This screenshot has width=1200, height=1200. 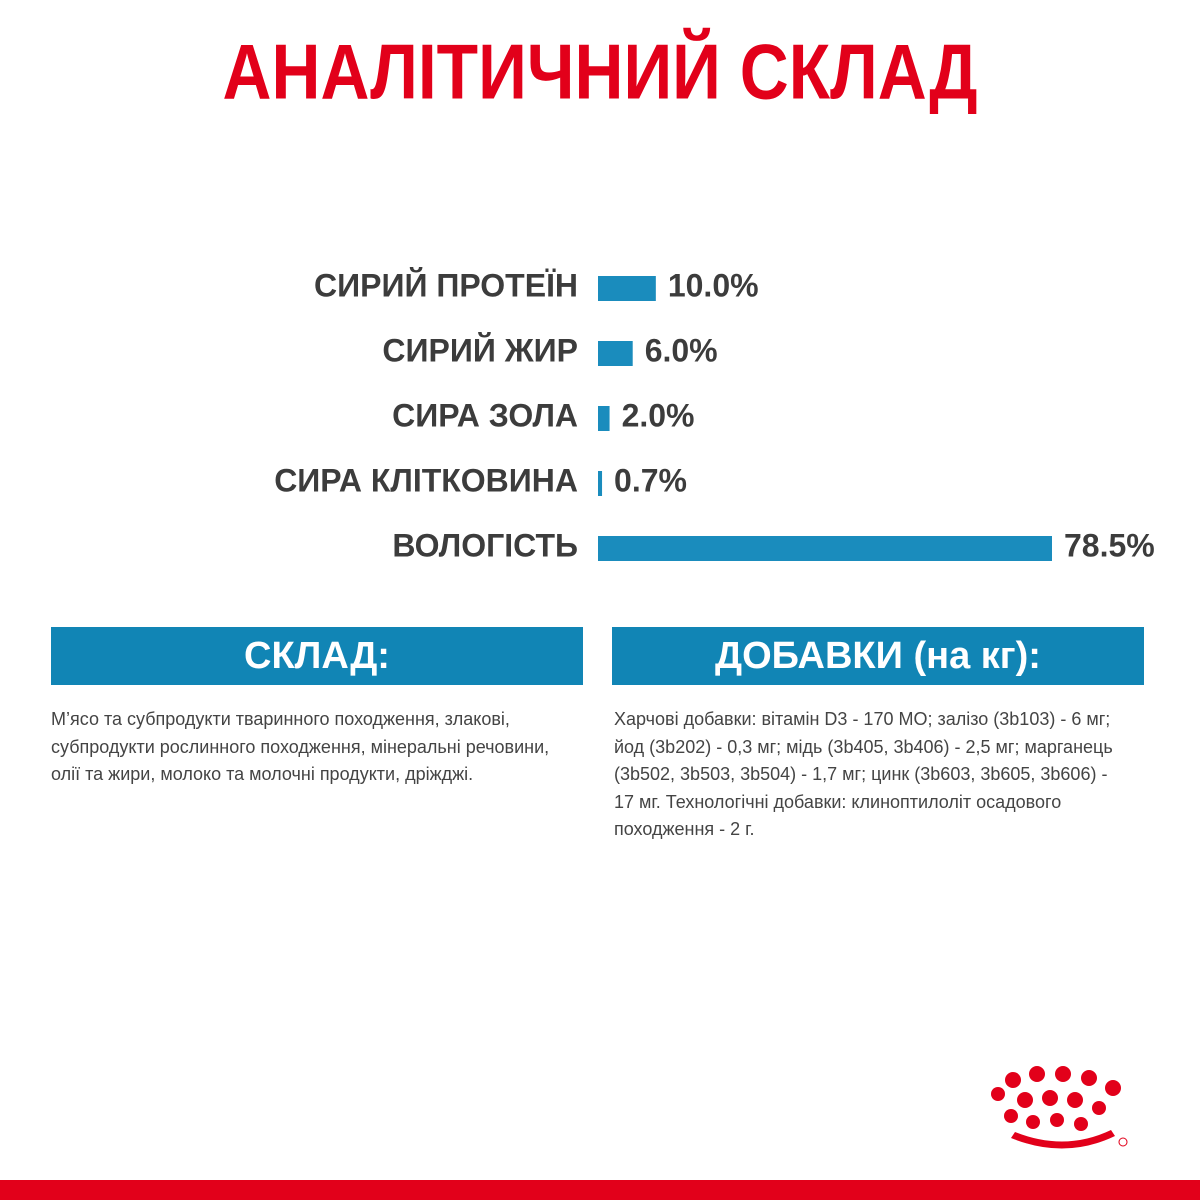 I want to click on category-label: СИРИЙ ПРОТЕЇН, so click(x=446, y=285).